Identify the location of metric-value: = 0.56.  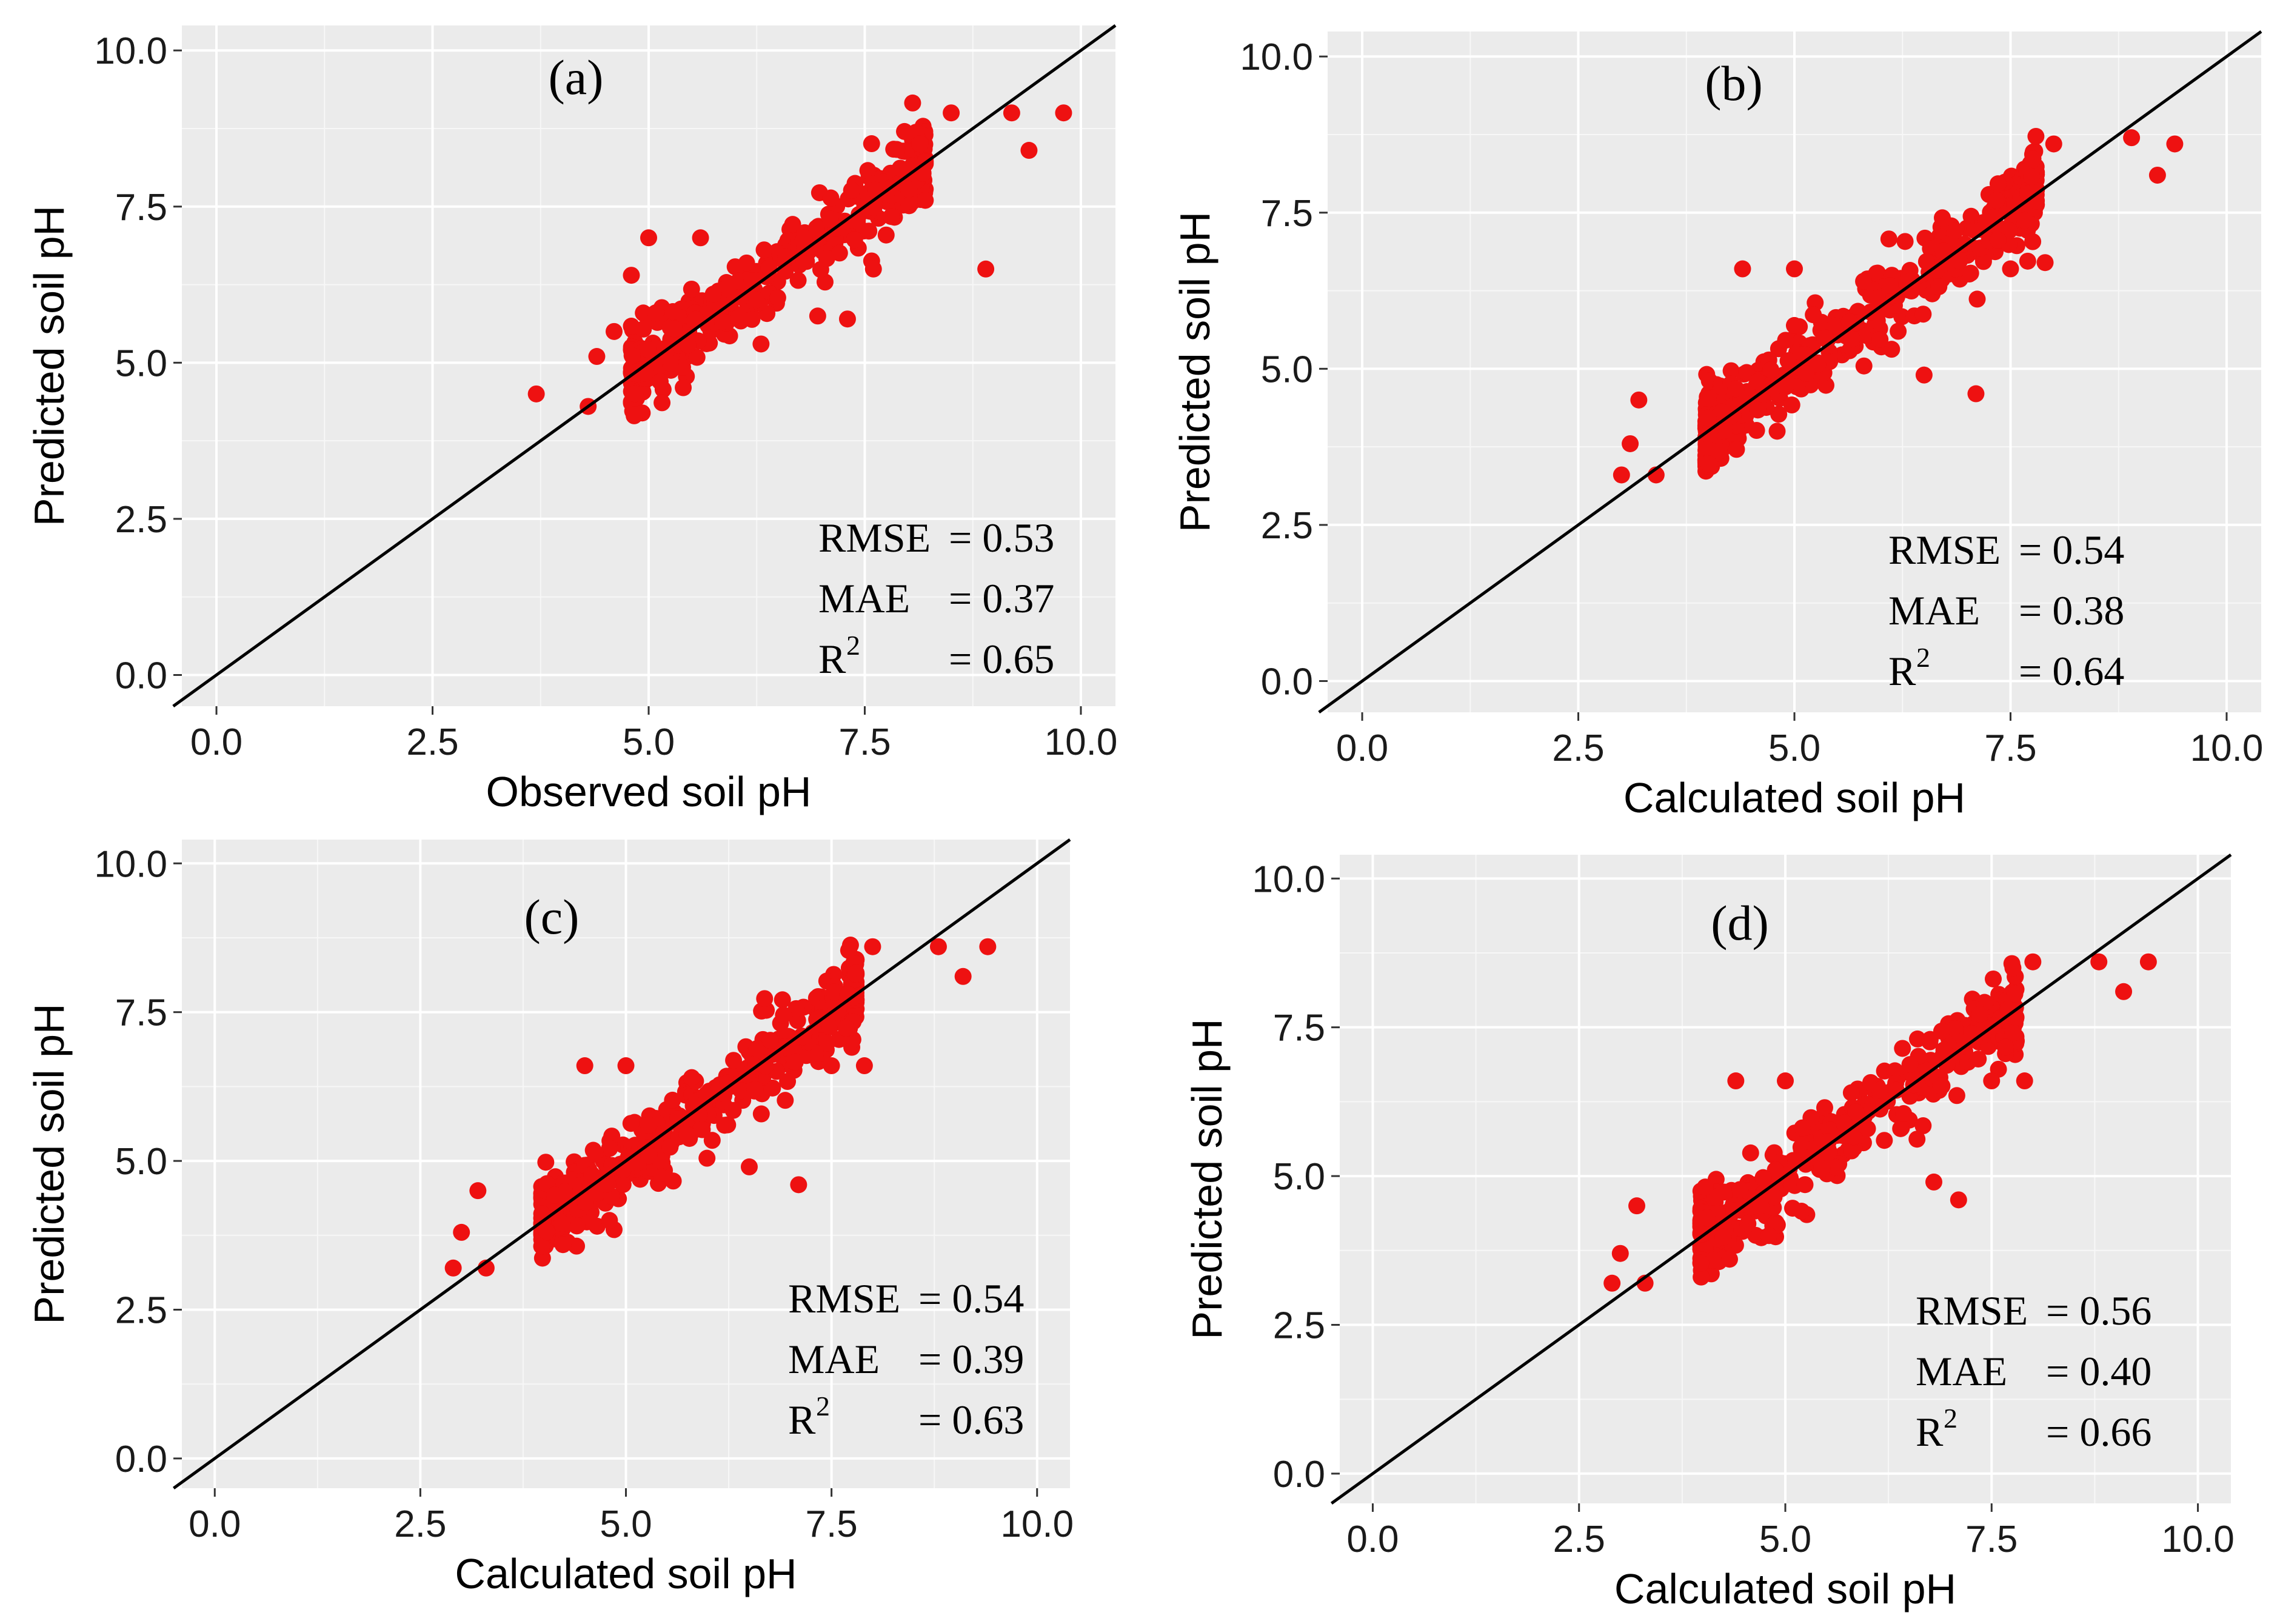
(2098, 1311).